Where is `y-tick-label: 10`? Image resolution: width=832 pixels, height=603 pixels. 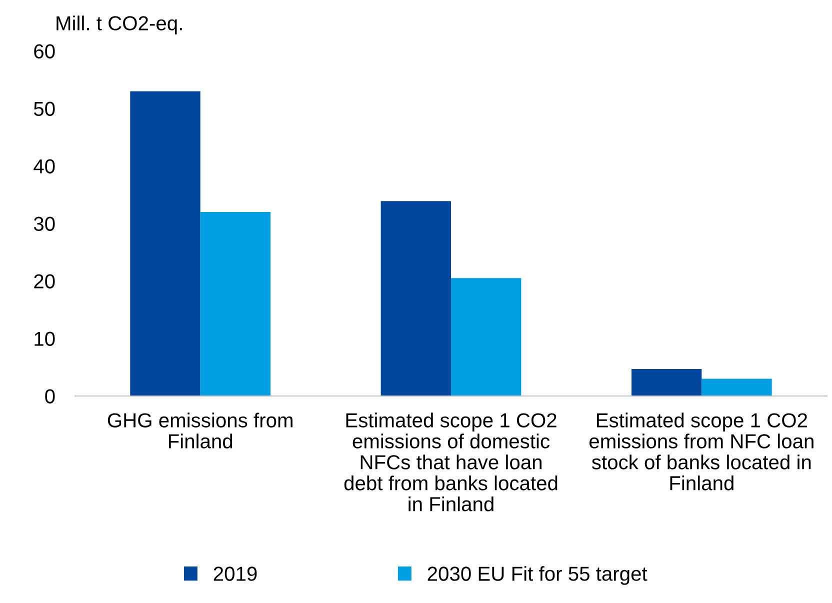
y-tick-label: 10 is located at coordinates (44, 339).